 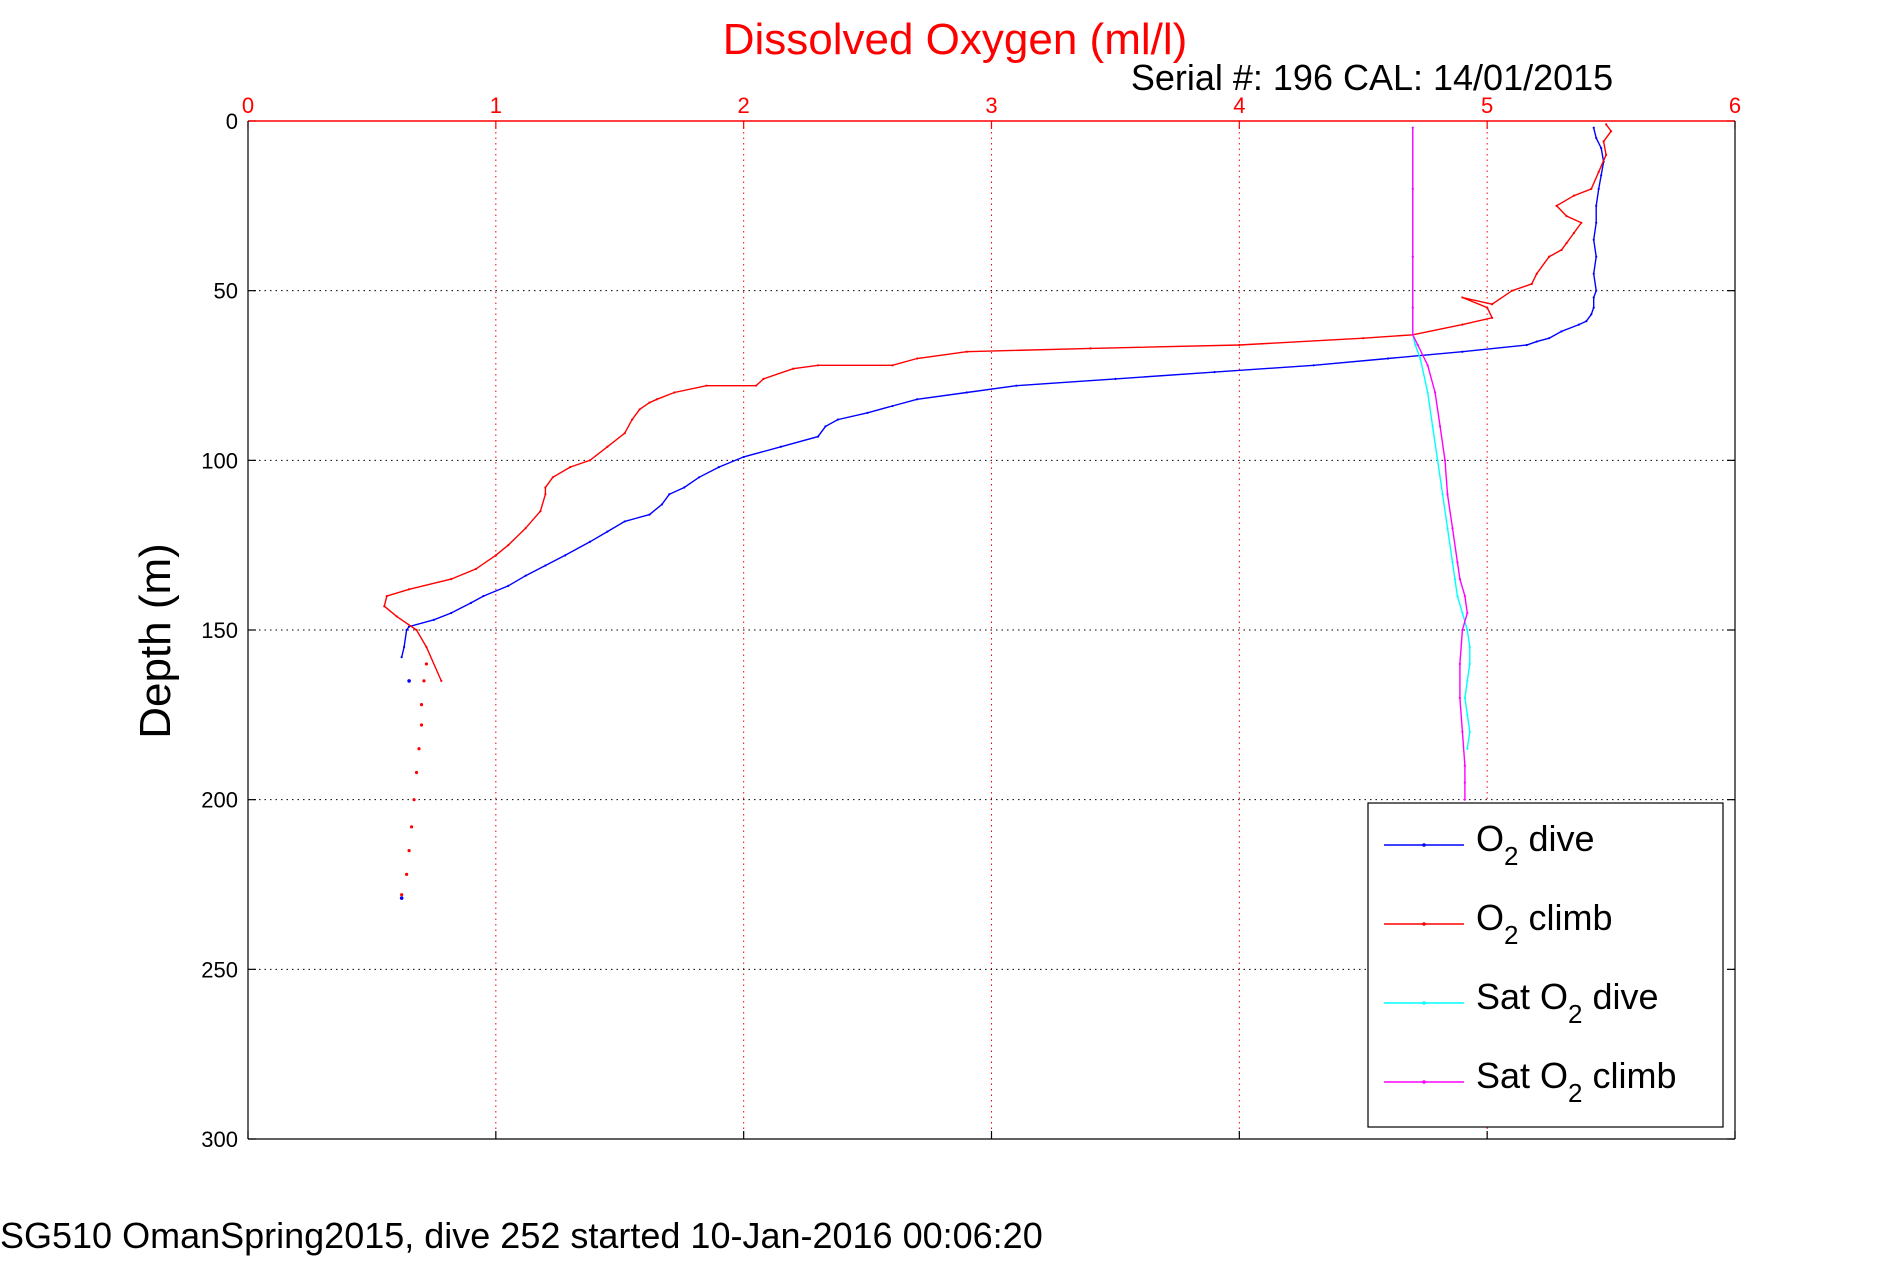 I want to click on legend-label: O2 climb, so click(x=1544, y=923).